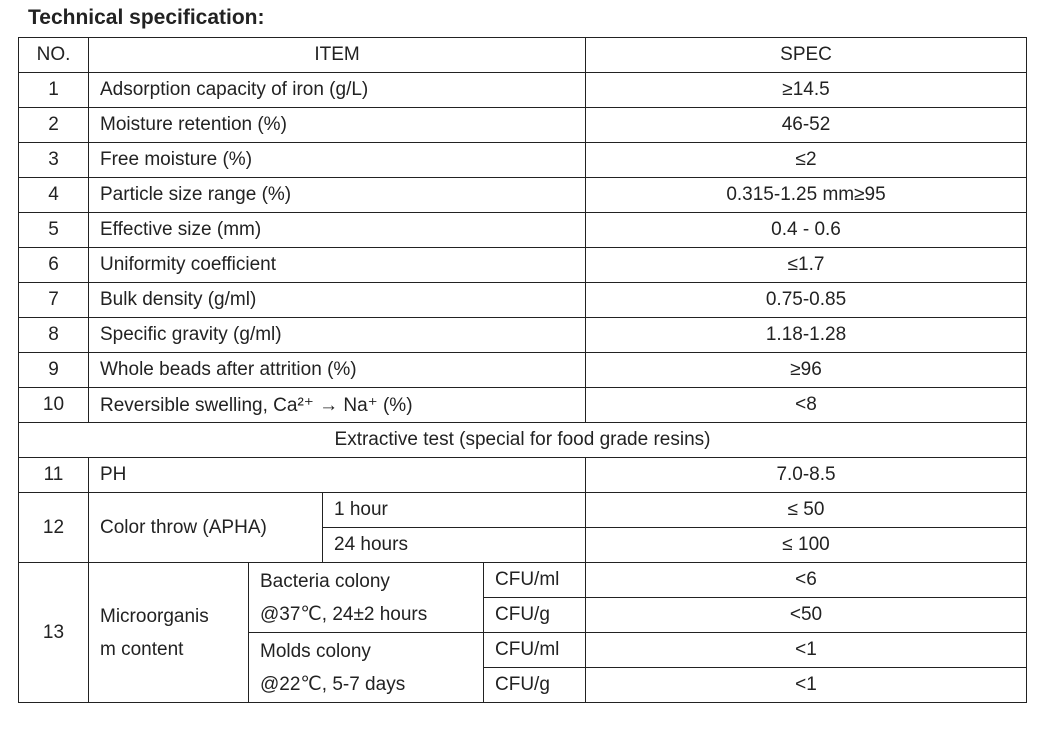 The image size is (1054, 754). I want to click on row-spec: <6, so click(806, 580).